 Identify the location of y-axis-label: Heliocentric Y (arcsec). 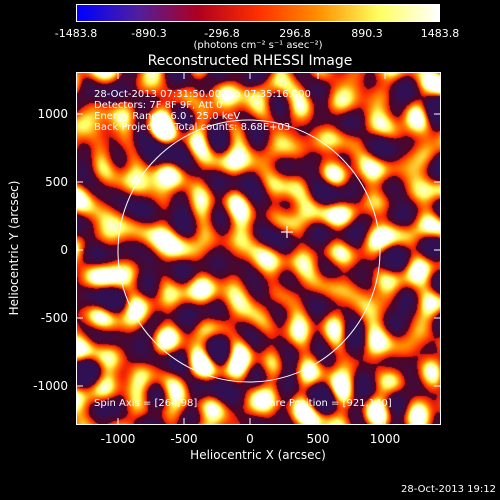
(14, 248).